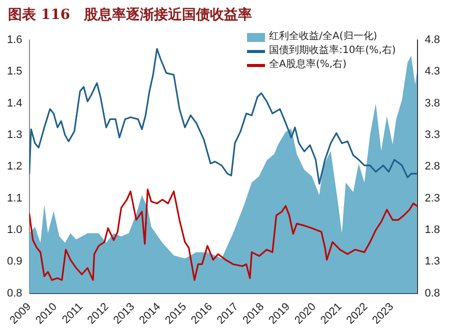 This screenshot has width=449, height=333. Describe the element at coordinates (432, 103) in the screenshot. I see `y2-tick-label: 3.8` at that location.